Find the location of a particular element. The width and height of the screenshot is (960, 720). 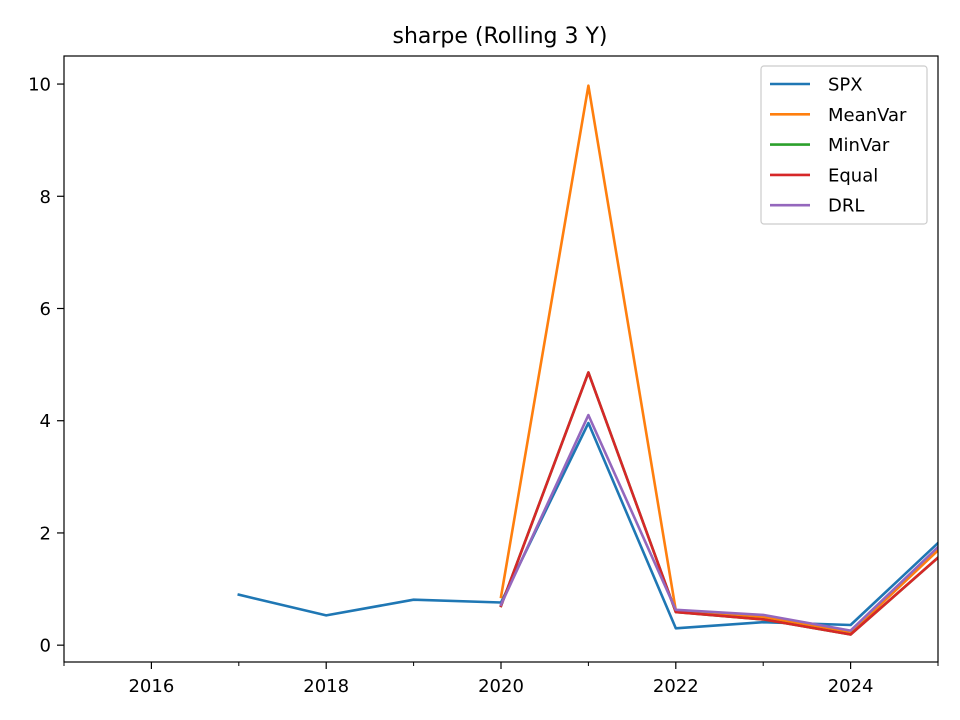

y-tick-label: 10 is located at coordinates (39, 85).